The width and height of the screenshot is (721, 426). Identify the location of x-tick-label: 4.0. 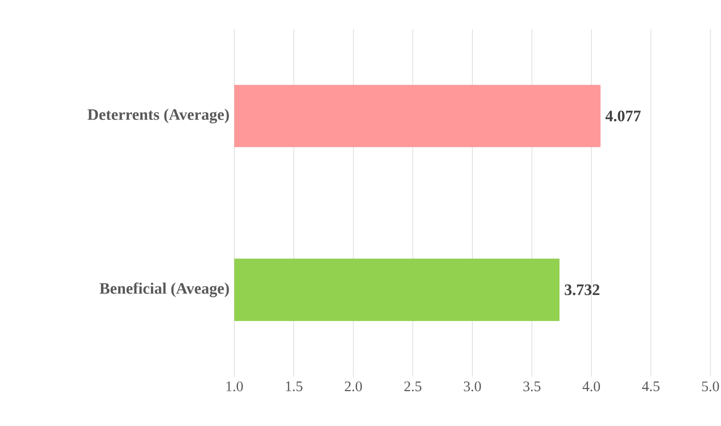
(591, 387).